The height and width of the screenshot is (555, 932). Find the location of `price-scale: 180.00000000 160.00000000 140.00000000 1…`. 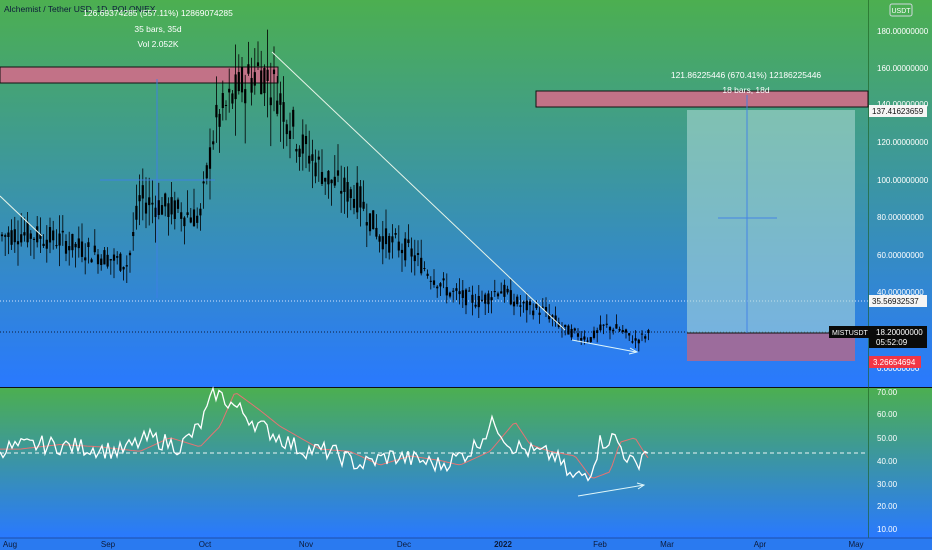

price-scale: 180.00000000 160.00000000 140.00000000 1… is located at coordinates (903, 200).